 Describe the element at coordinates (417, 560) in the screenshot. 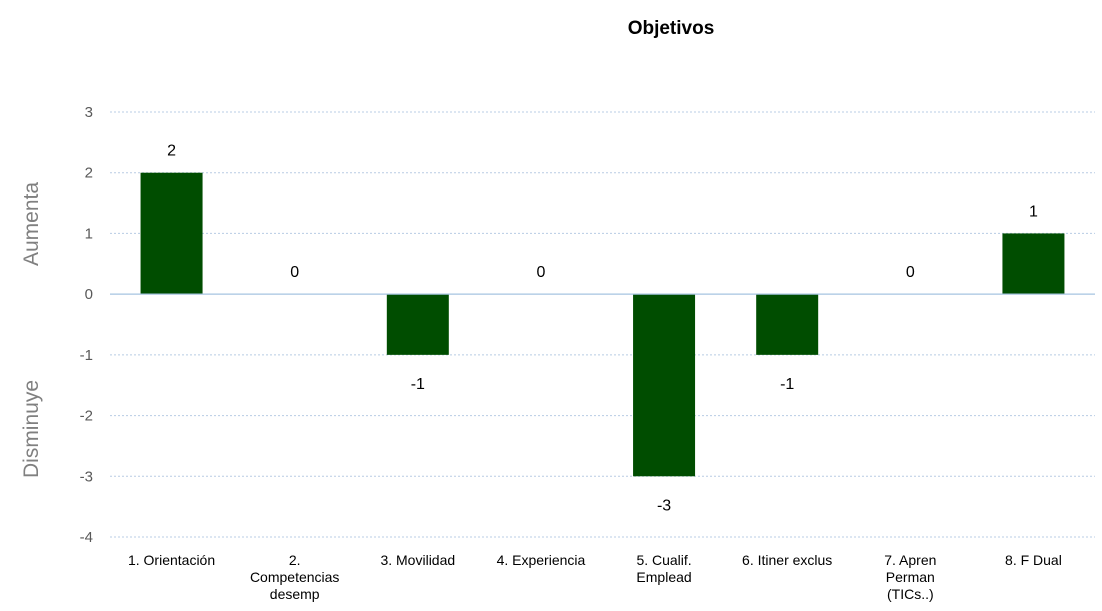

I see `x-tick-label: 3. Movilidad` at that location.